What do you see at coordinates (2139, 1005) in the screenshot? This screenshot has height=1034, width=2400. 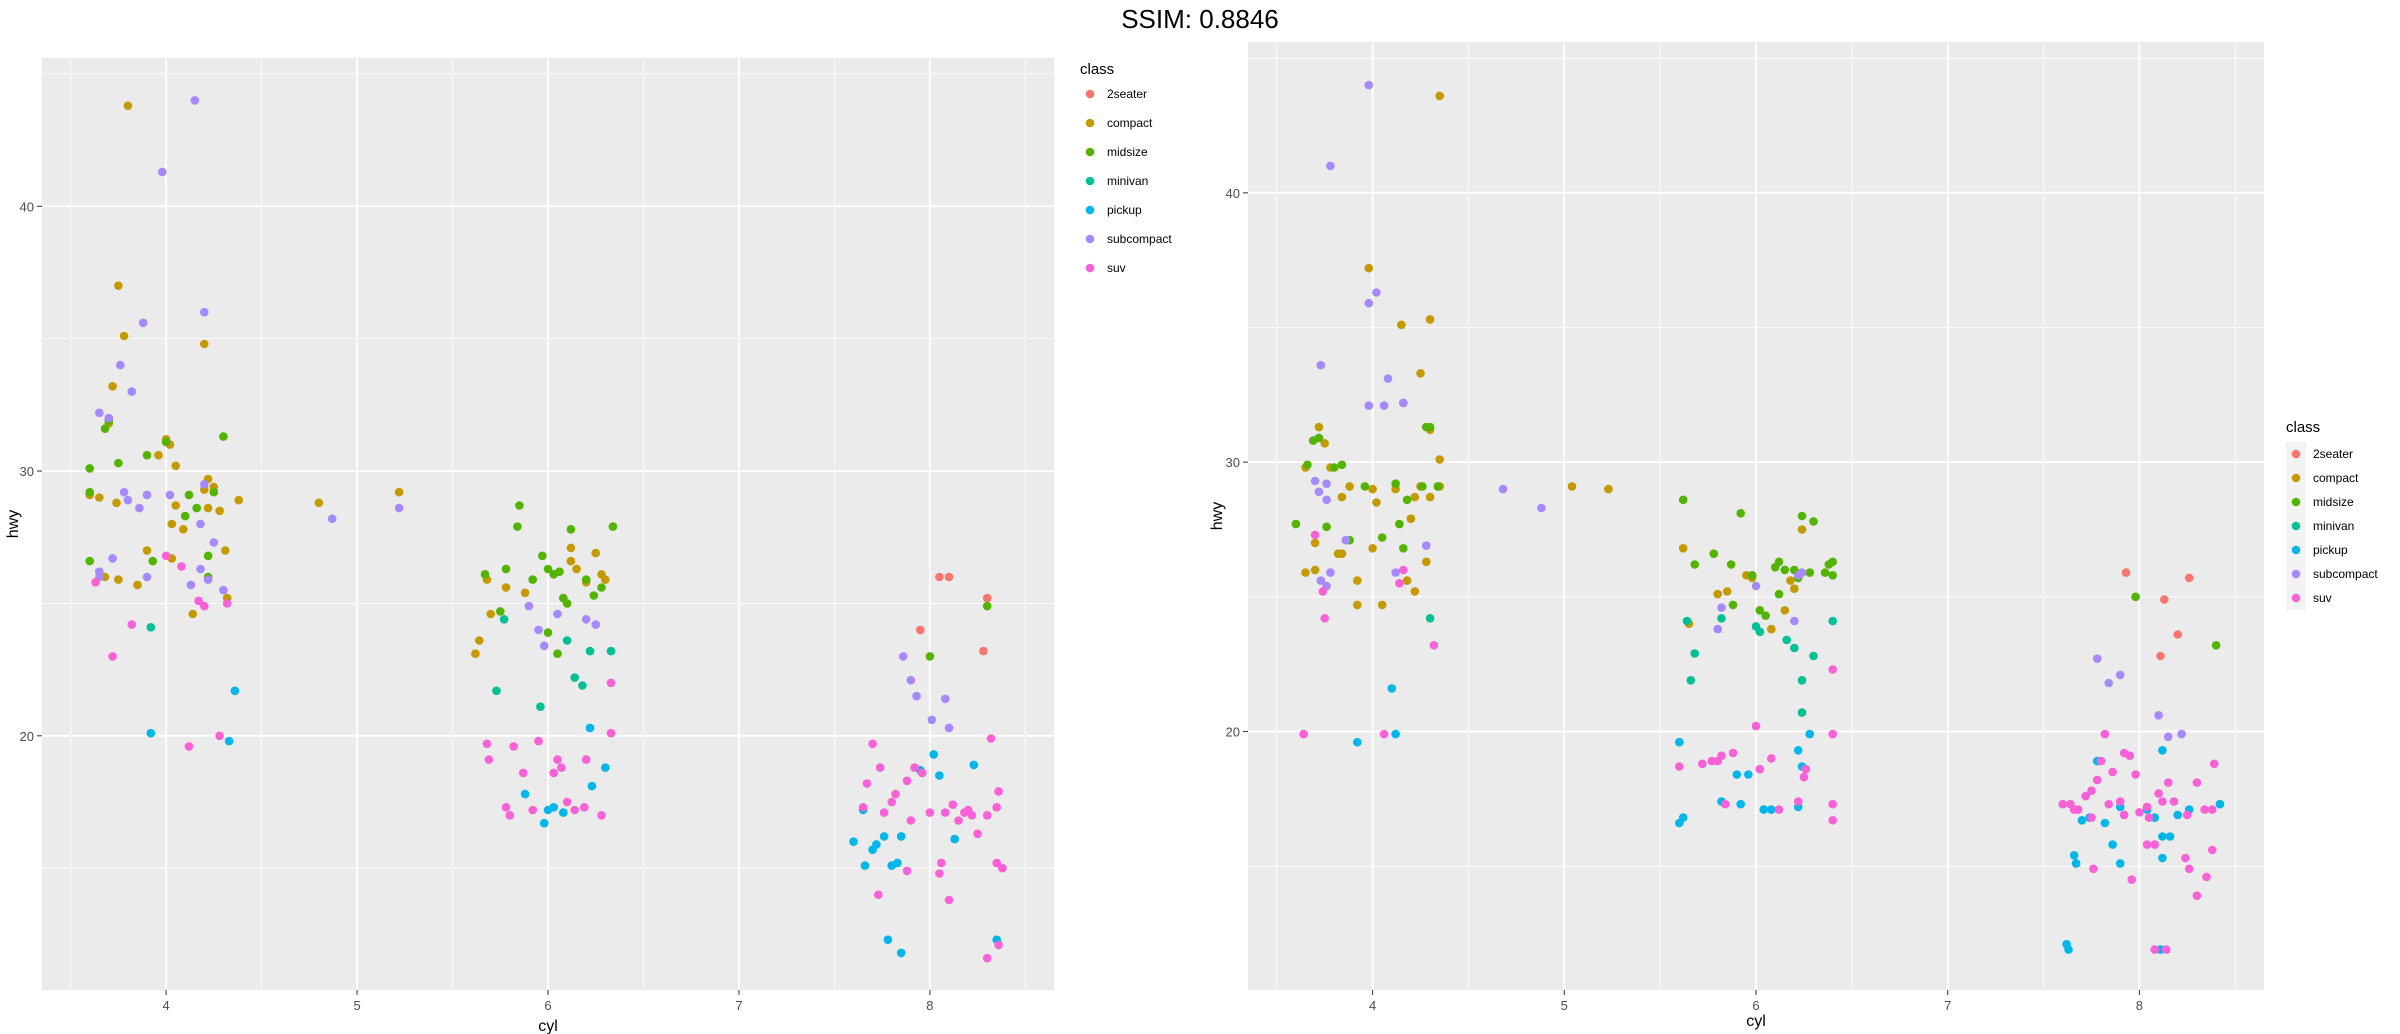 I see `x-tick-label: 8` at bounding box center [2139, 1005].